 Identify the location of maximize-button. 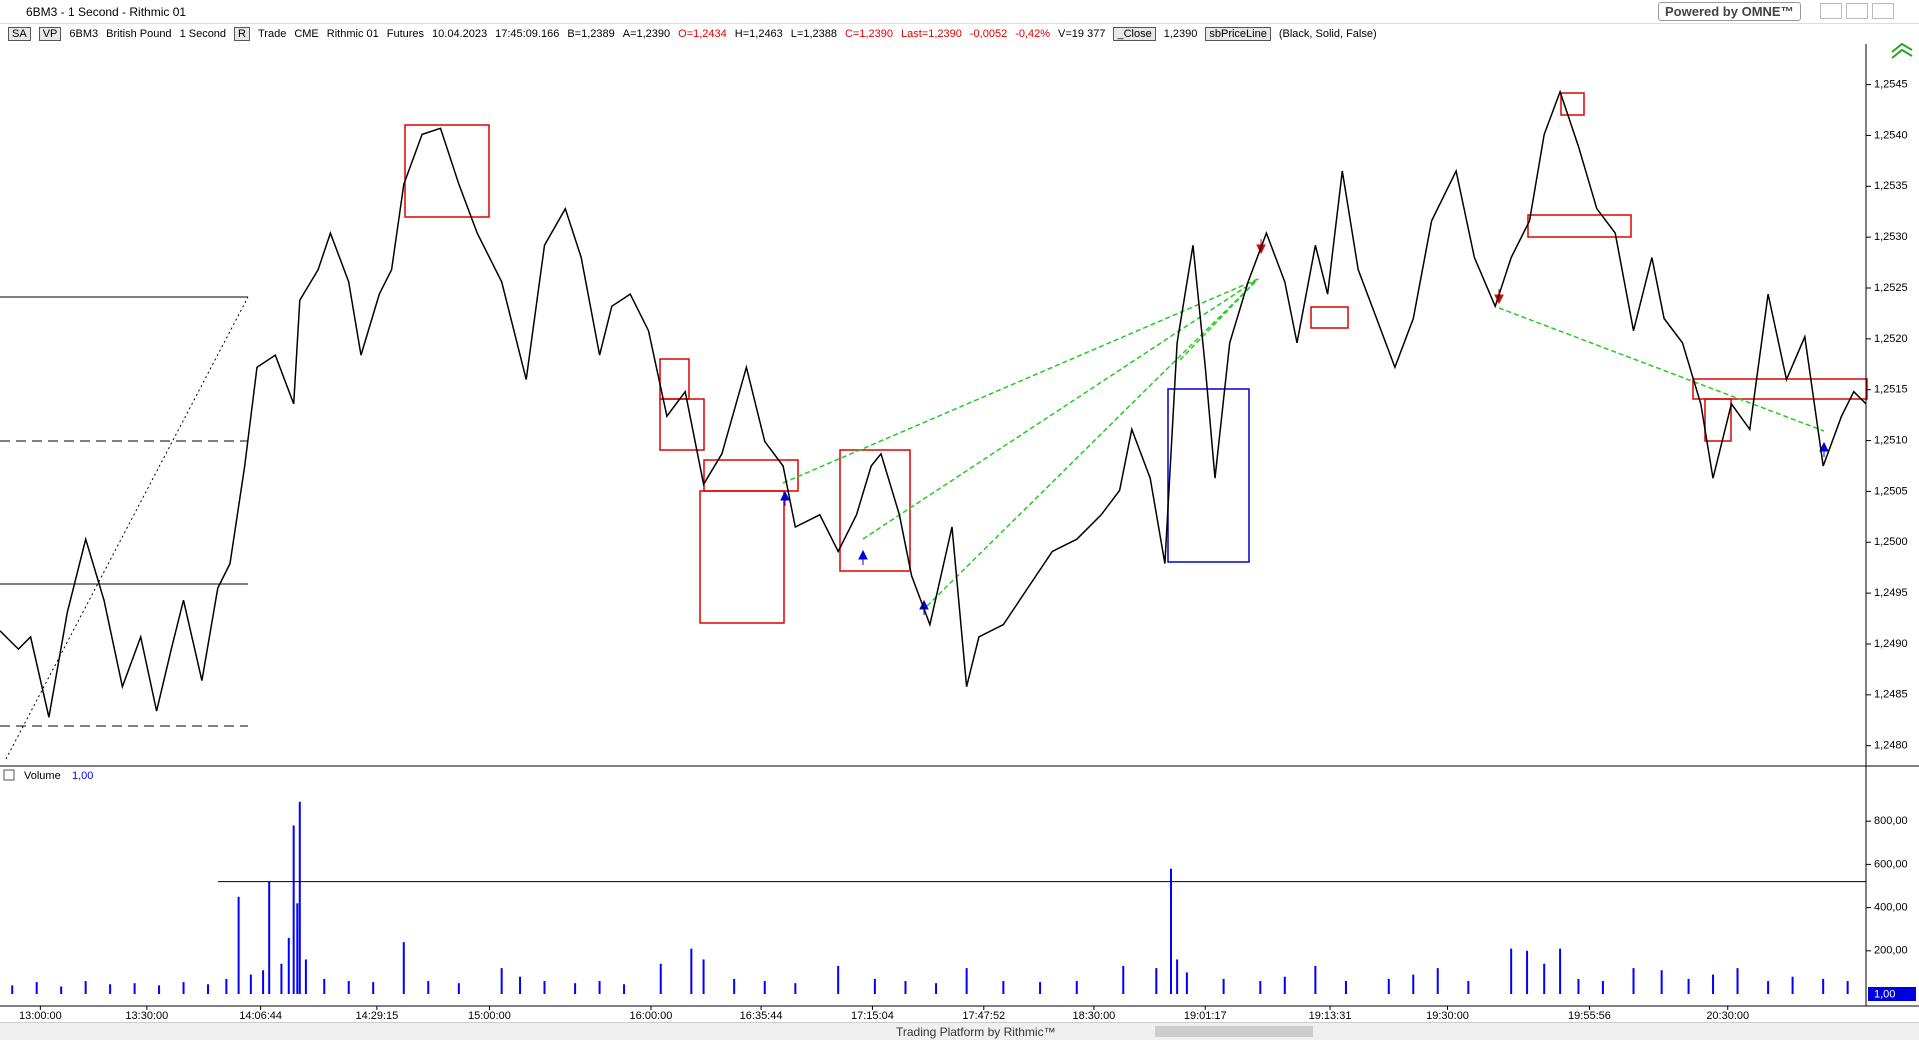
(1857, 11).